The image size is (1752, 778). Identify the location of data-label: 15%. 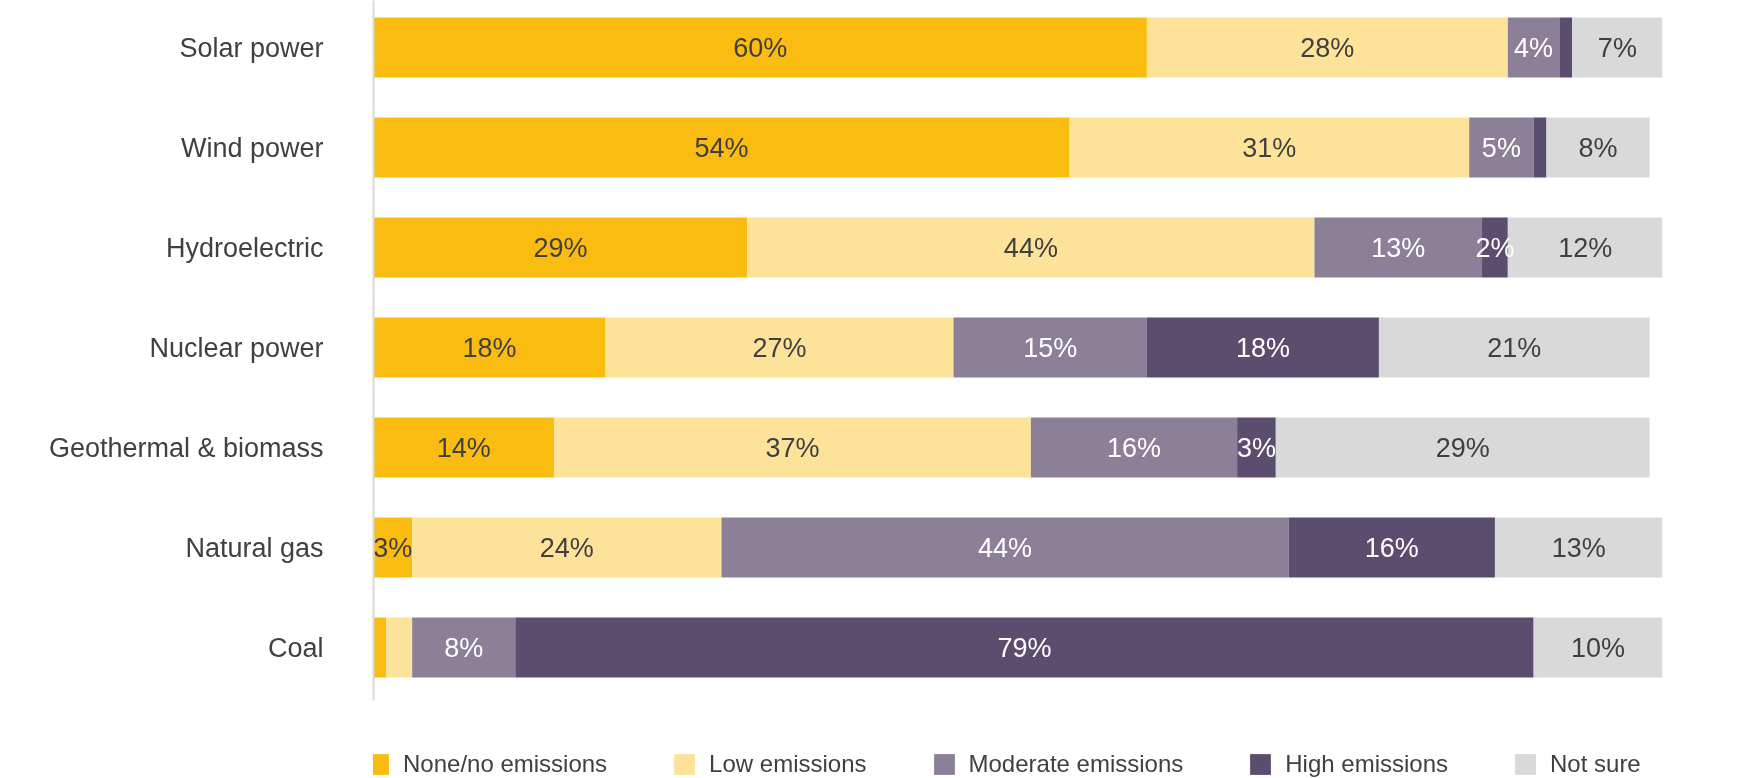
(1050, 347).